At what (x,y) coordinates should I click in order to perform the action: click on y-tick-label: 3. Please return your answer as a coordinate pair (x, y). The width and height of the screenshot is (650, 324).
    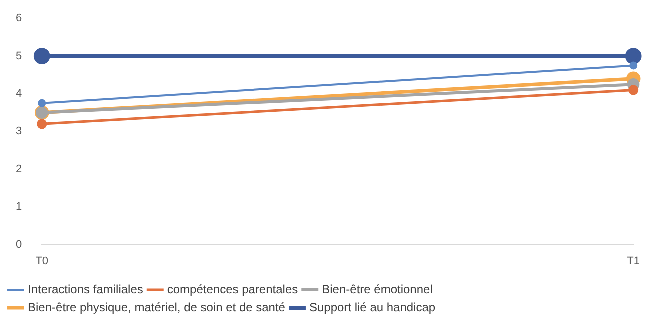
    Looking at the image, I should click on (19, 132).